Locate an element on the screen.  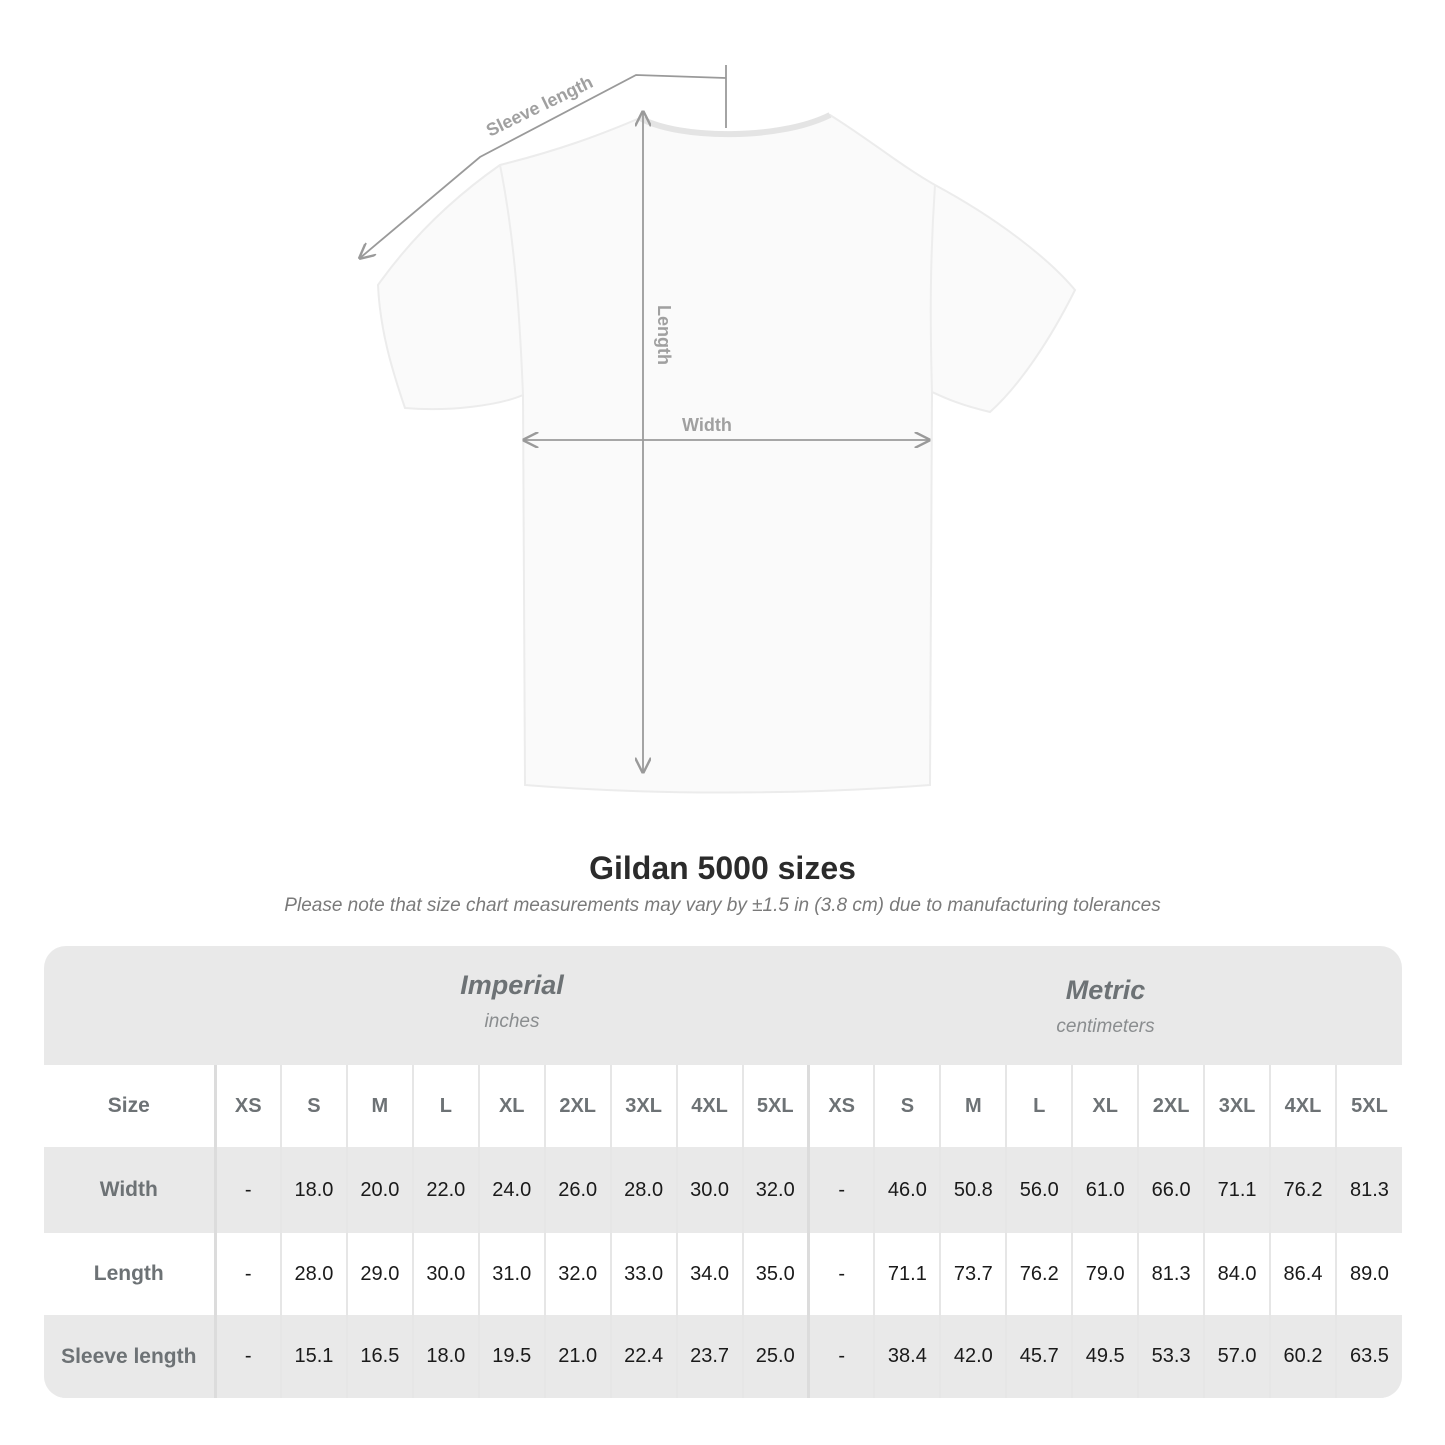
metric-header: Metric centimeters is located at coordinates (1105, 1004).